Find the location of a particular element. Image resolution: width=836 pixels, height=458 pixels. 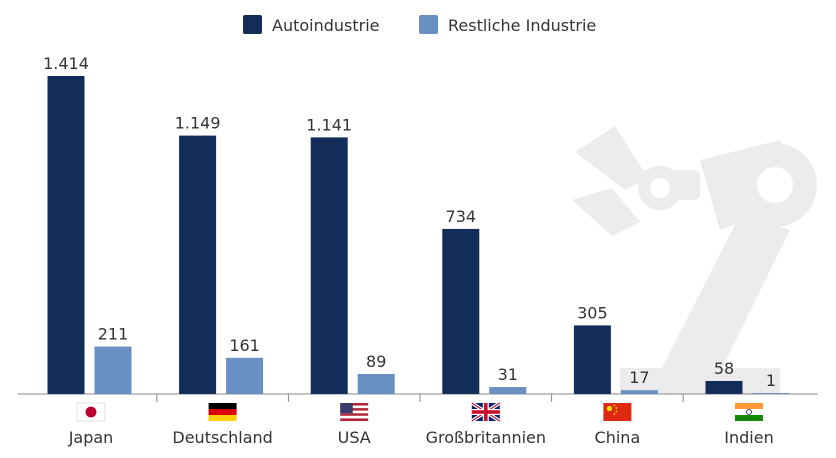

flag-india-icon is located at coordinates (749, 412).